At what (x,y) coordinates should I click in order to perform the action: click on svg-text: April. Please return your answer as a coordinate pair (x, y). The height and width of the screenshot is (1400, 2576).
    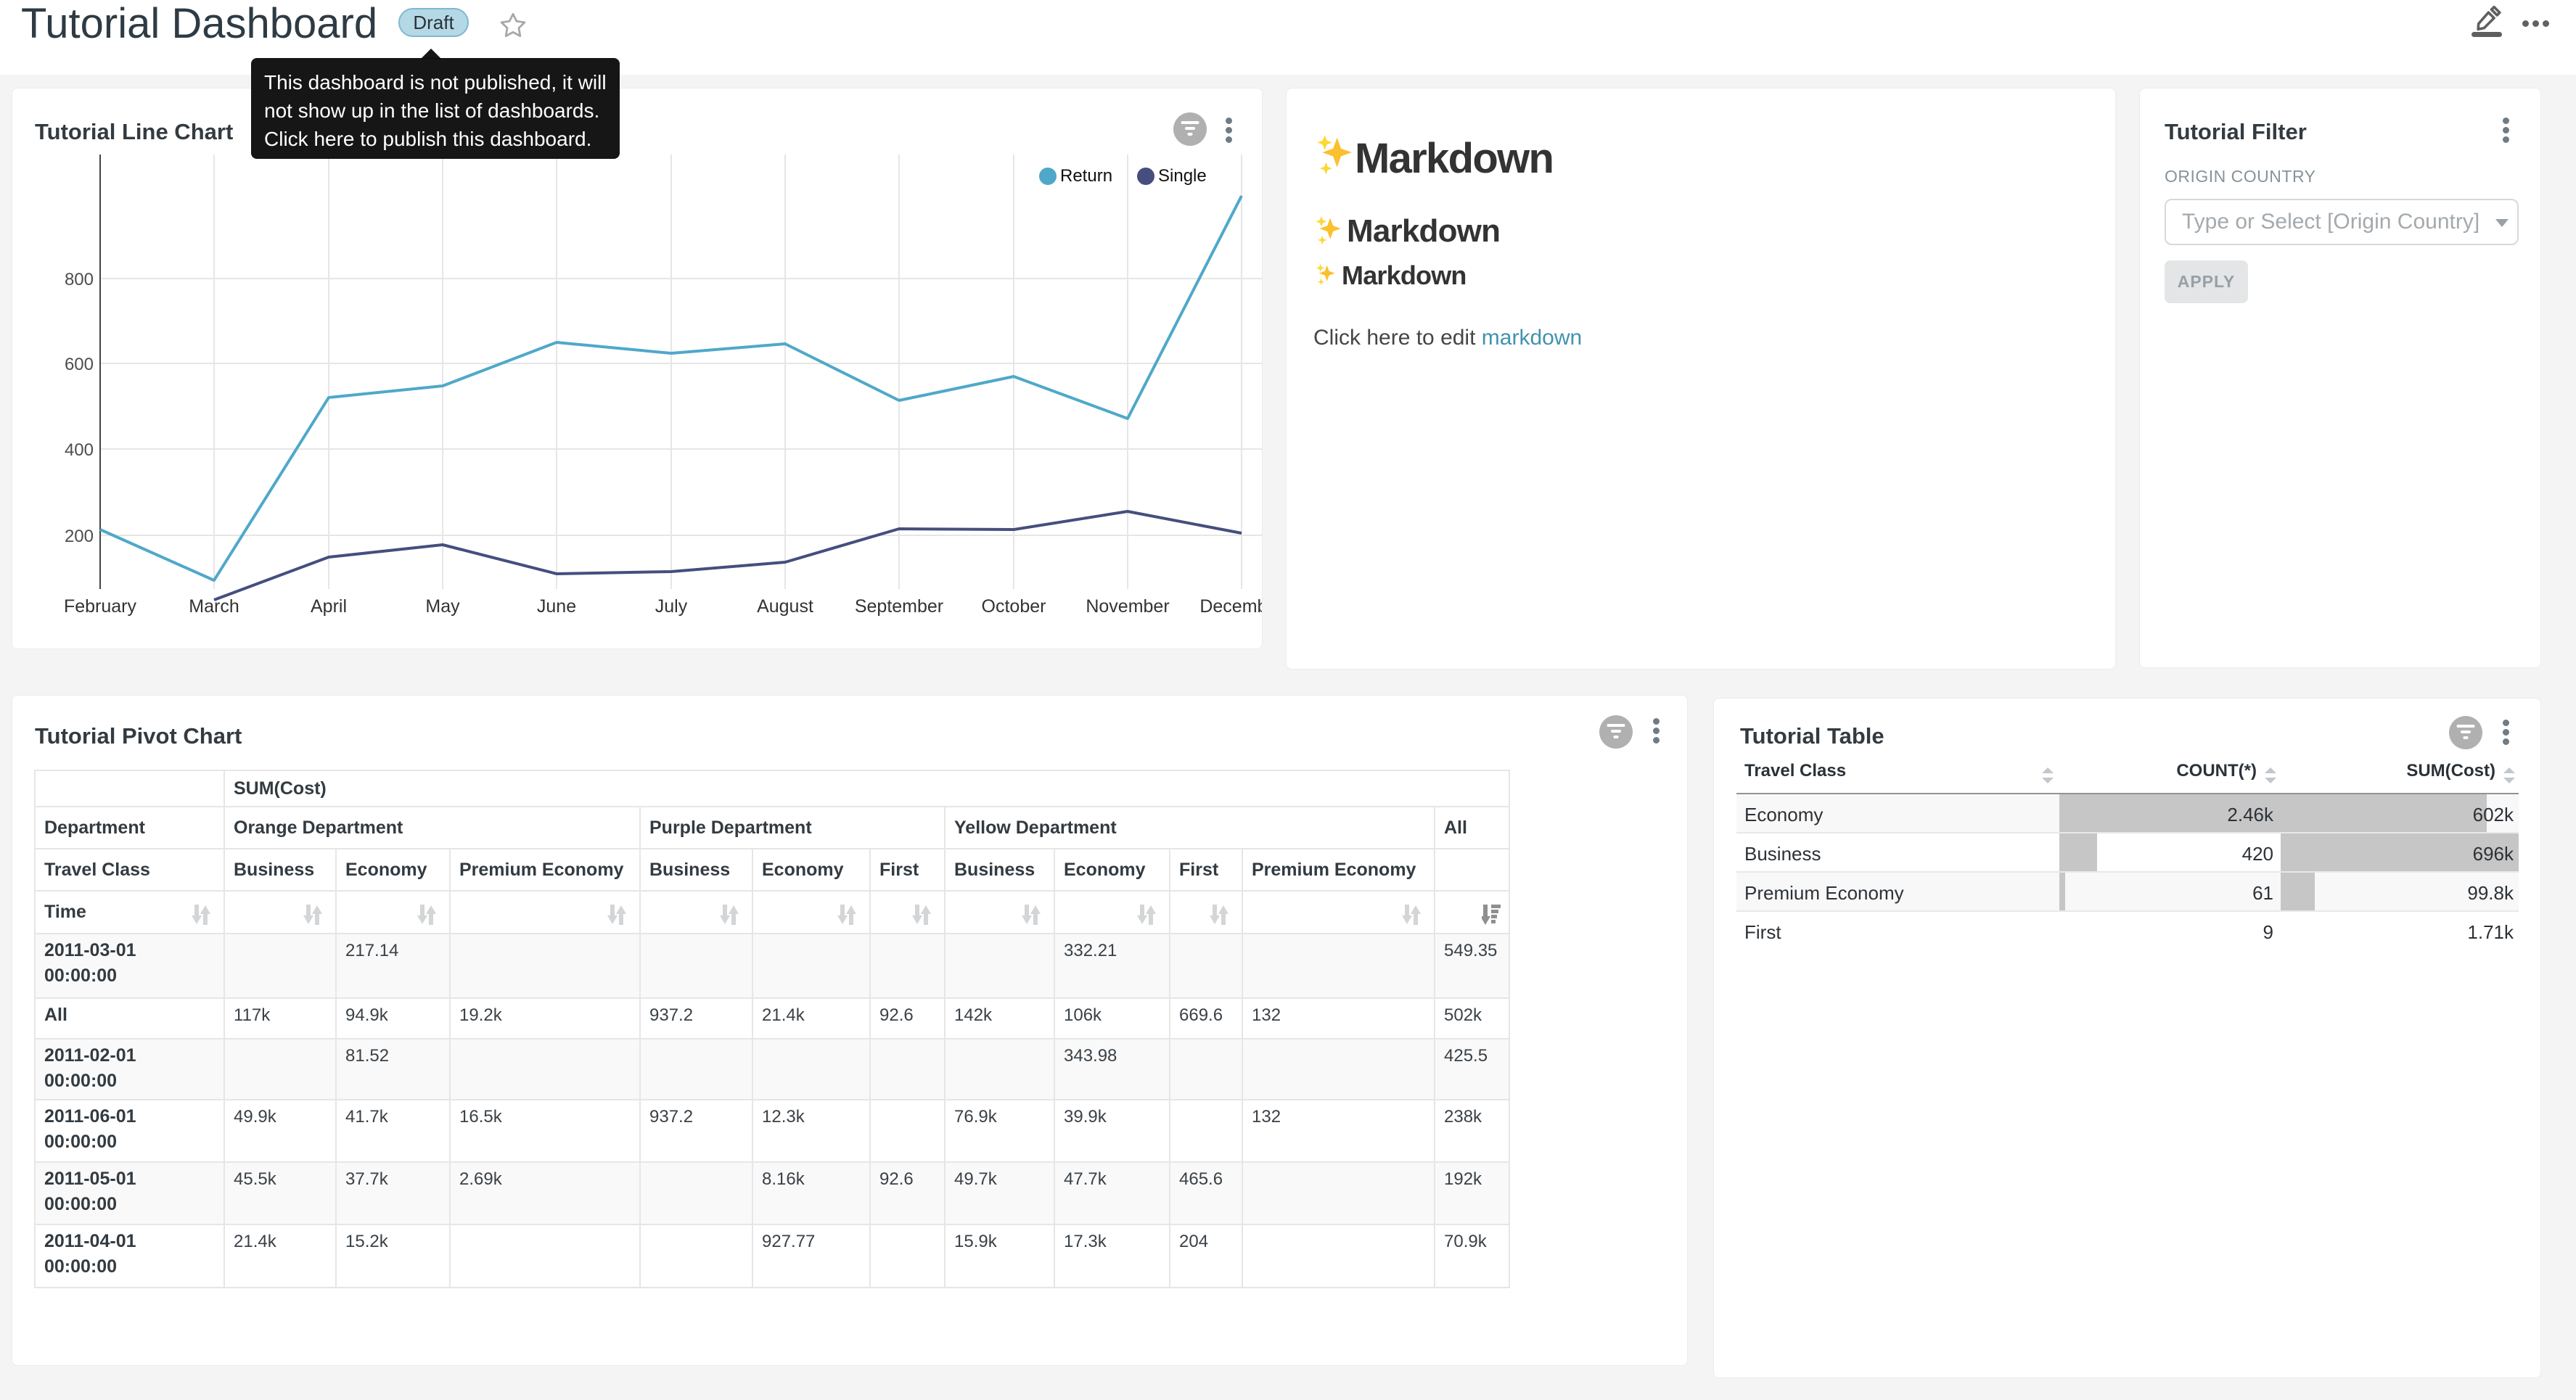
    Looking at the image, I should click on (329, 606).